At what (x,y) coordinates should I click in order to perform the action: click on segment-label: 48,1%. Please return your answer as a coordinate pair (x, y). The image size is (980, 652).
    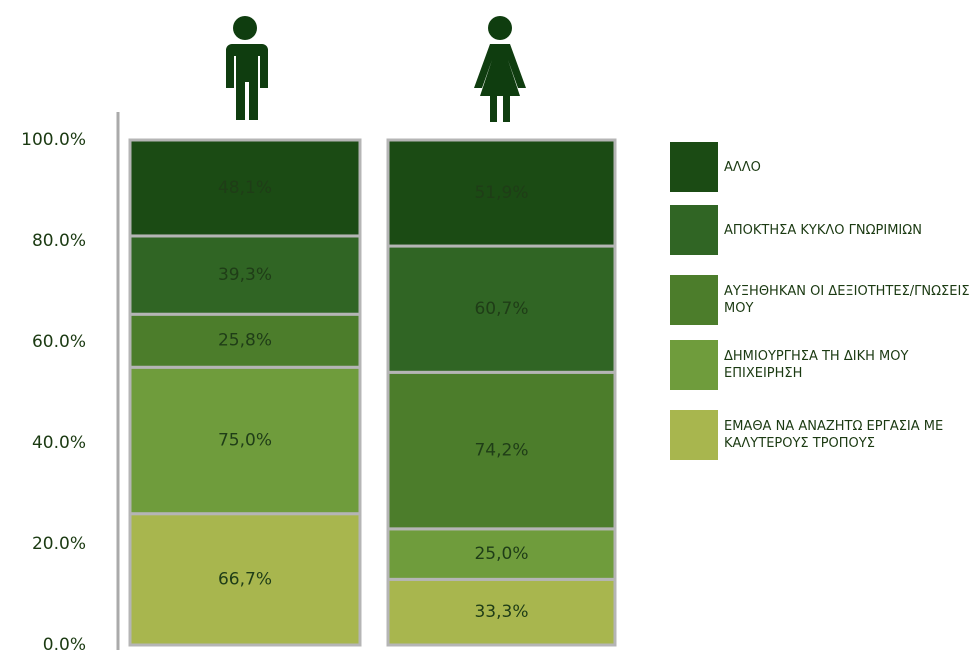
    Looking at the image, I should click on (245, 188).